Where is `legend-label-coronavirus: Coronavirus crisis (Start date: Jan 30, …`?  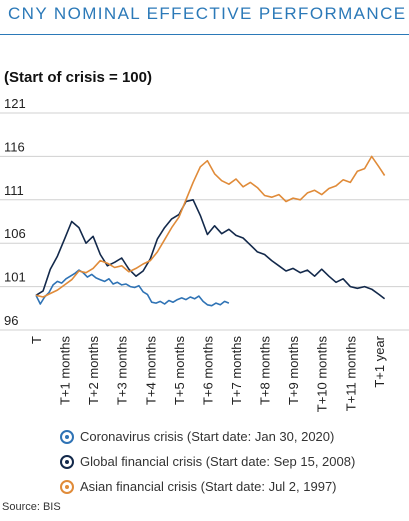 legend-label-coronavirus: Coronavirus crisis (Start date: Jan 30, … is located at coordinates (207, 436).